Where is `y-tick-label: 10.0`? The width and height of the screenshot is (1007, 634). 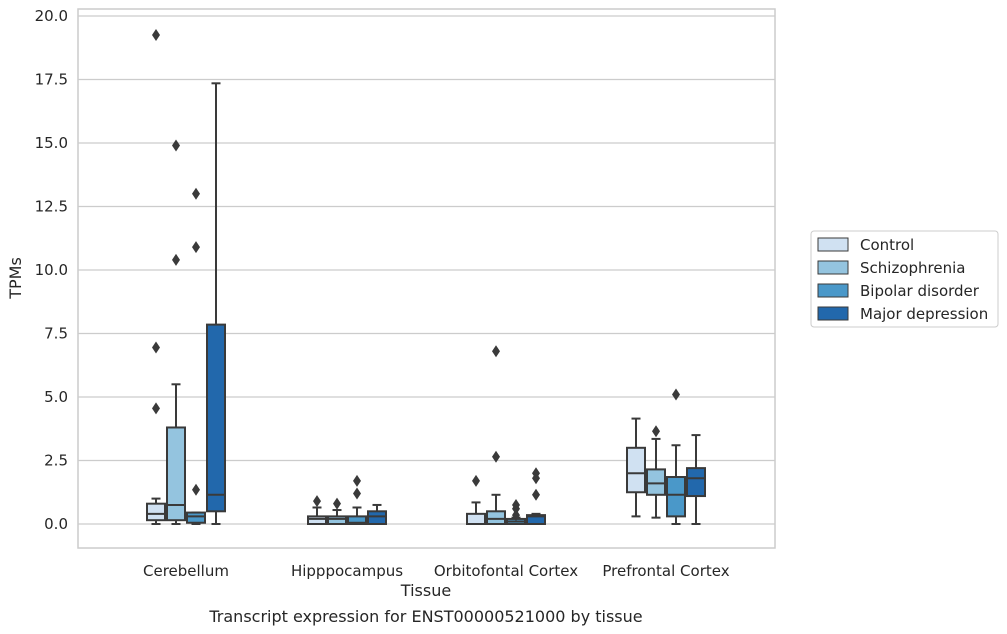
y-tick-label: 10.0 is located at coordinates (51, 270).